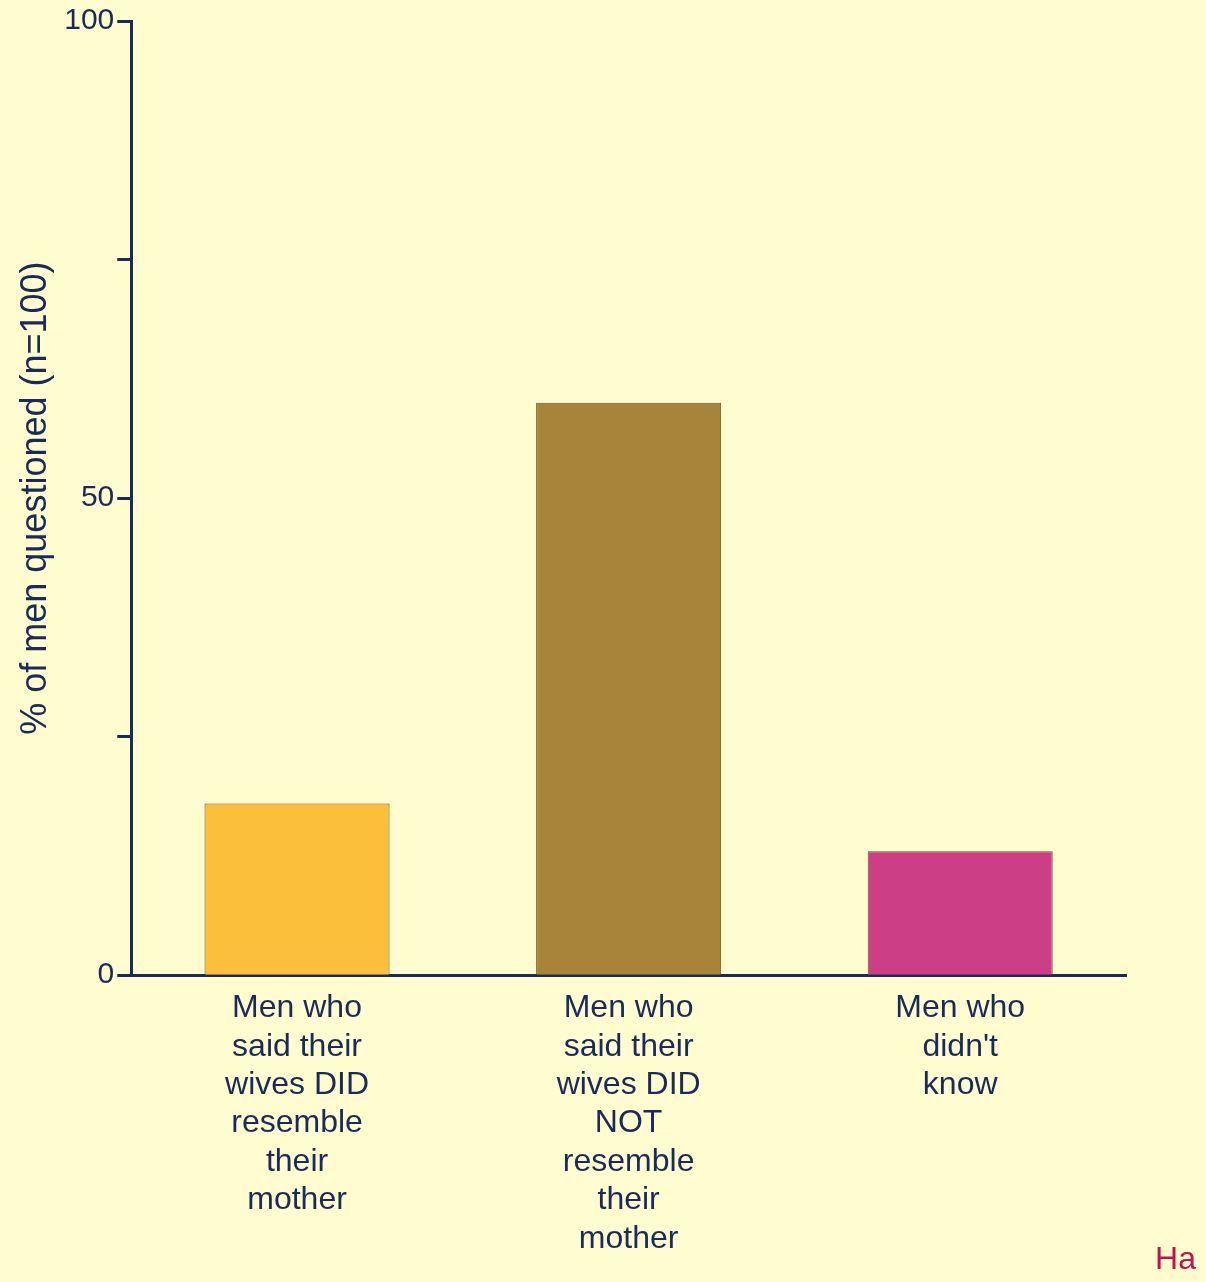  What do you see at coordinates (33, 498) in the screenshot?
I see `y-axis-title: % of men questioned (n=100)` at bounding box center [33, 498].